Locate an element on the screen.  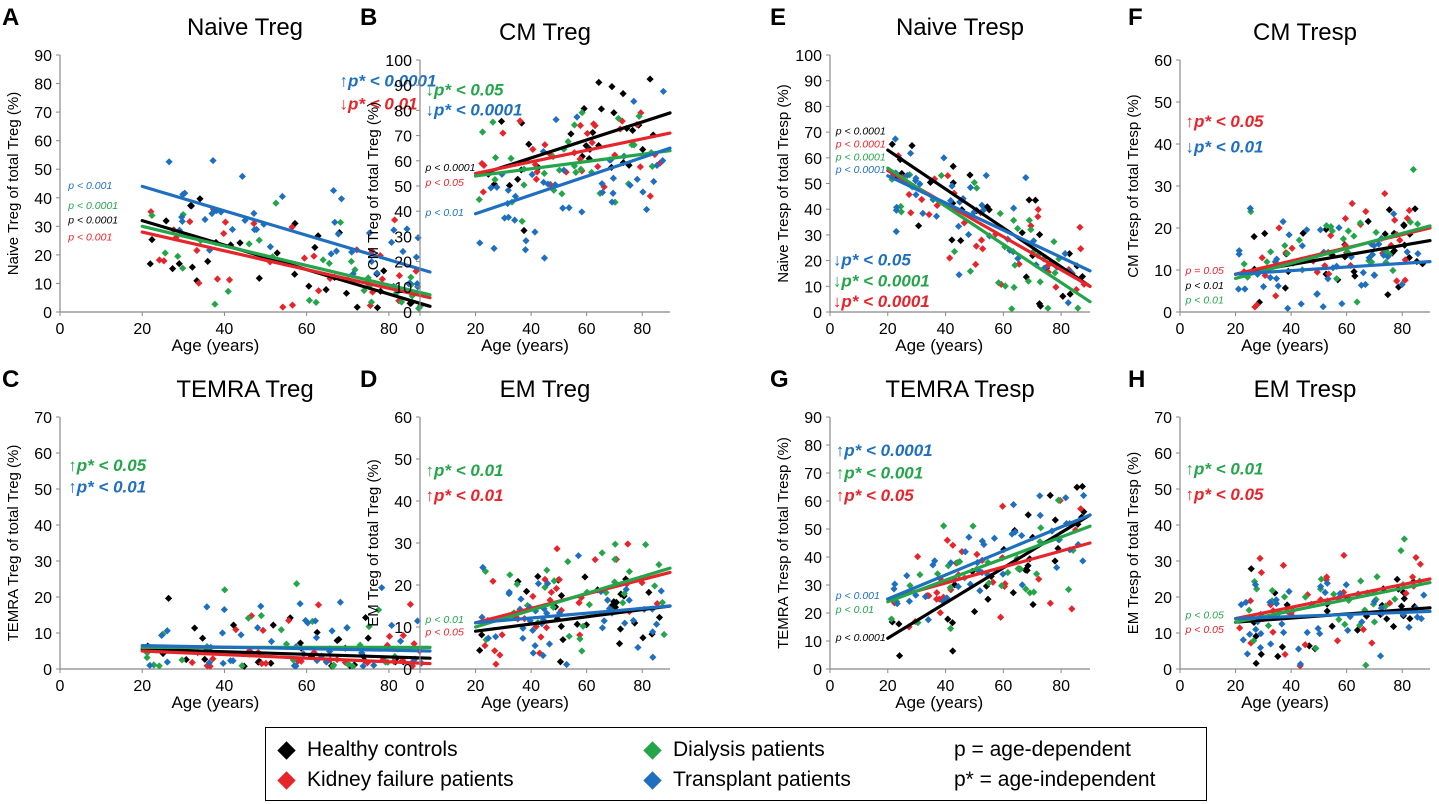
trend-line-dialysis is located at coordinates (989, 564).